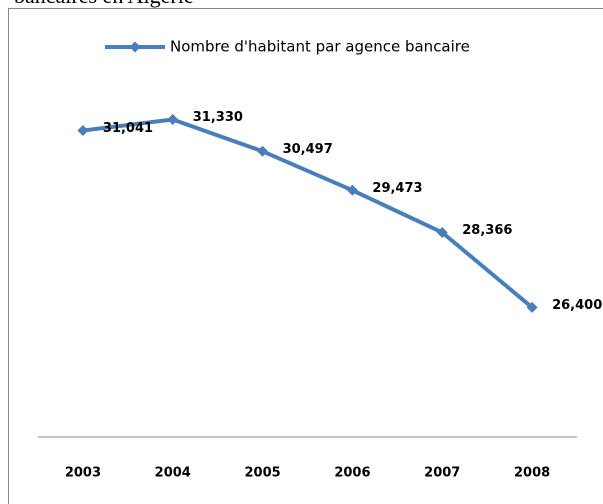 The image size is (603, 504). What do you see at coordinates (532, 473) in the screenshot?
I see `x-tick-label: 2008` at bounding box center [532, 473].